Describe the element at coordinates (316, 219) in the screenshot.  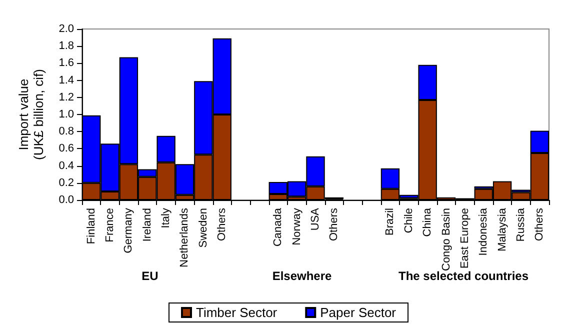
I see `x-tick-label: USA` at that location.